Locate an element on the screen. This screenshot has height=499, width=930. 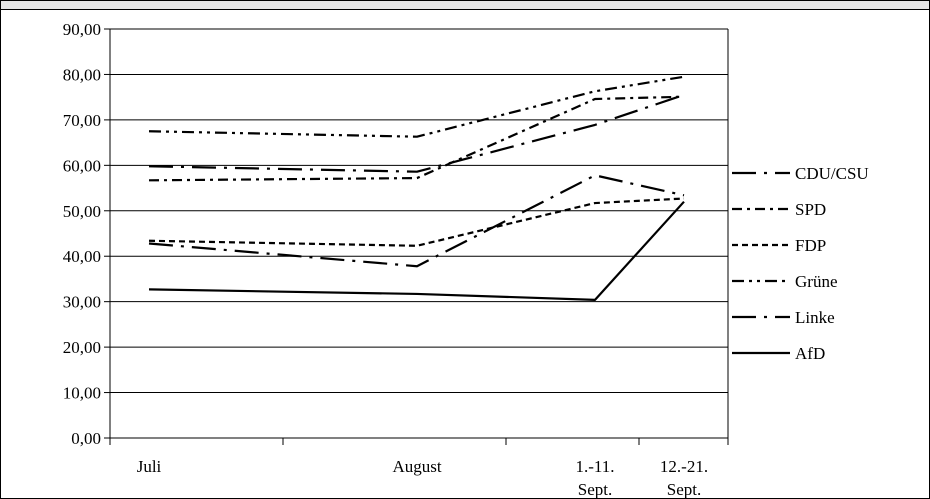
y-tick-label: 50,00 is located at coordinates (82, 211).